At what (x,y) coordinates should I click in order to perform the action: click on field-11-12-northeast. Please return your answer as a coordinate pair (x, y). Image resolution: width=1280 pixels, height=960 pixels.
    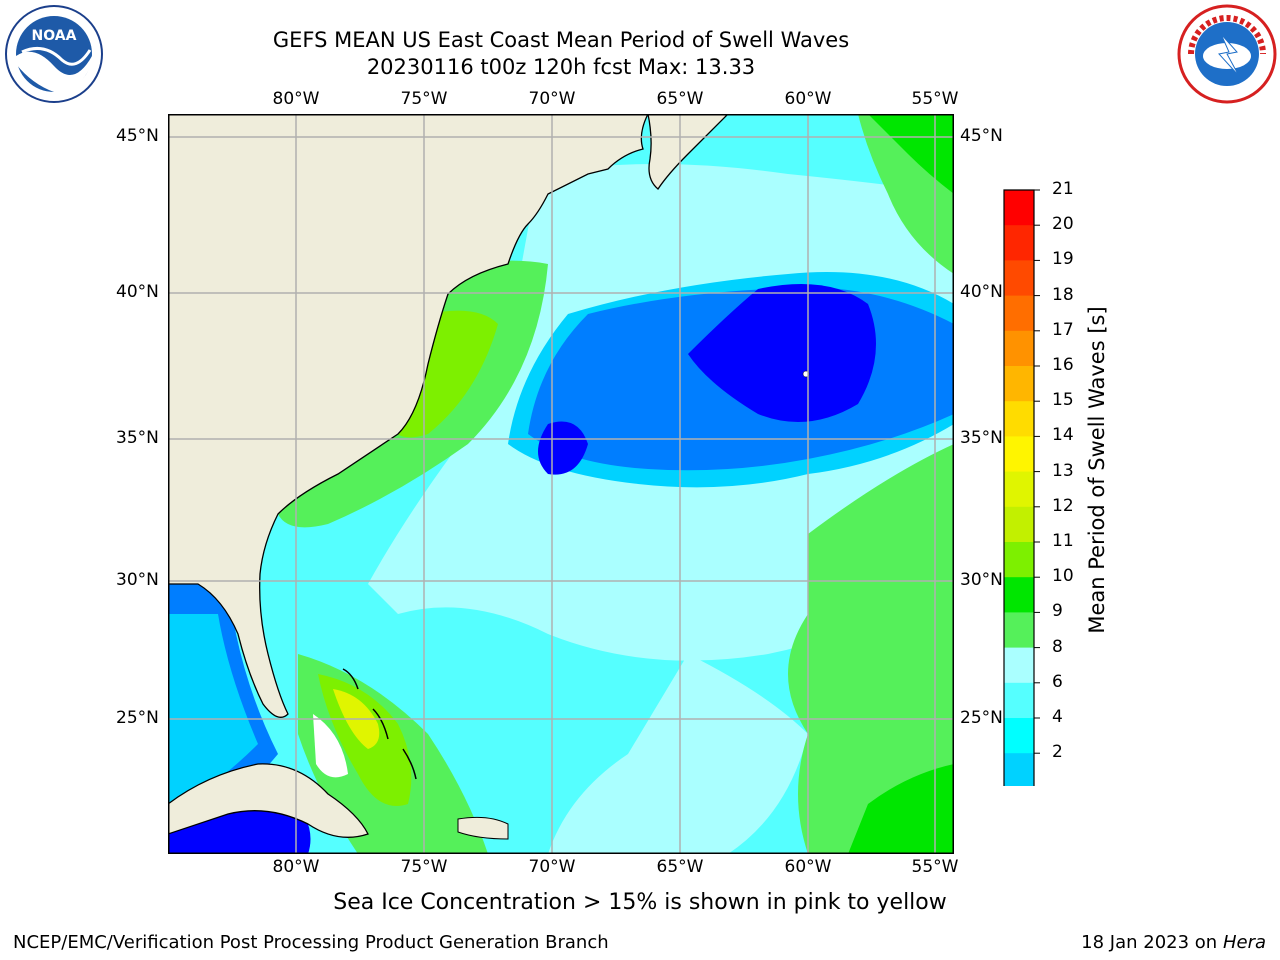
    Looking at the image, I should click on (911, 154).